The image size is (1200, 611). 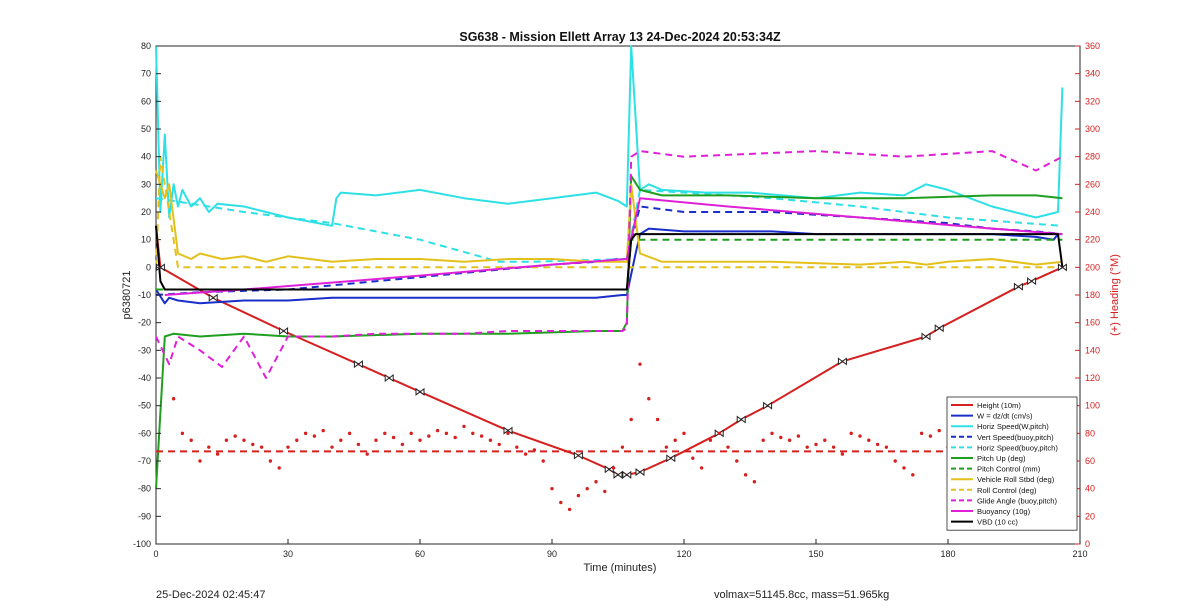 What do you see at coordinates (552, 554) in the screenshot?
I see `x-tick-label: 90` at bounding box center [552, 554].